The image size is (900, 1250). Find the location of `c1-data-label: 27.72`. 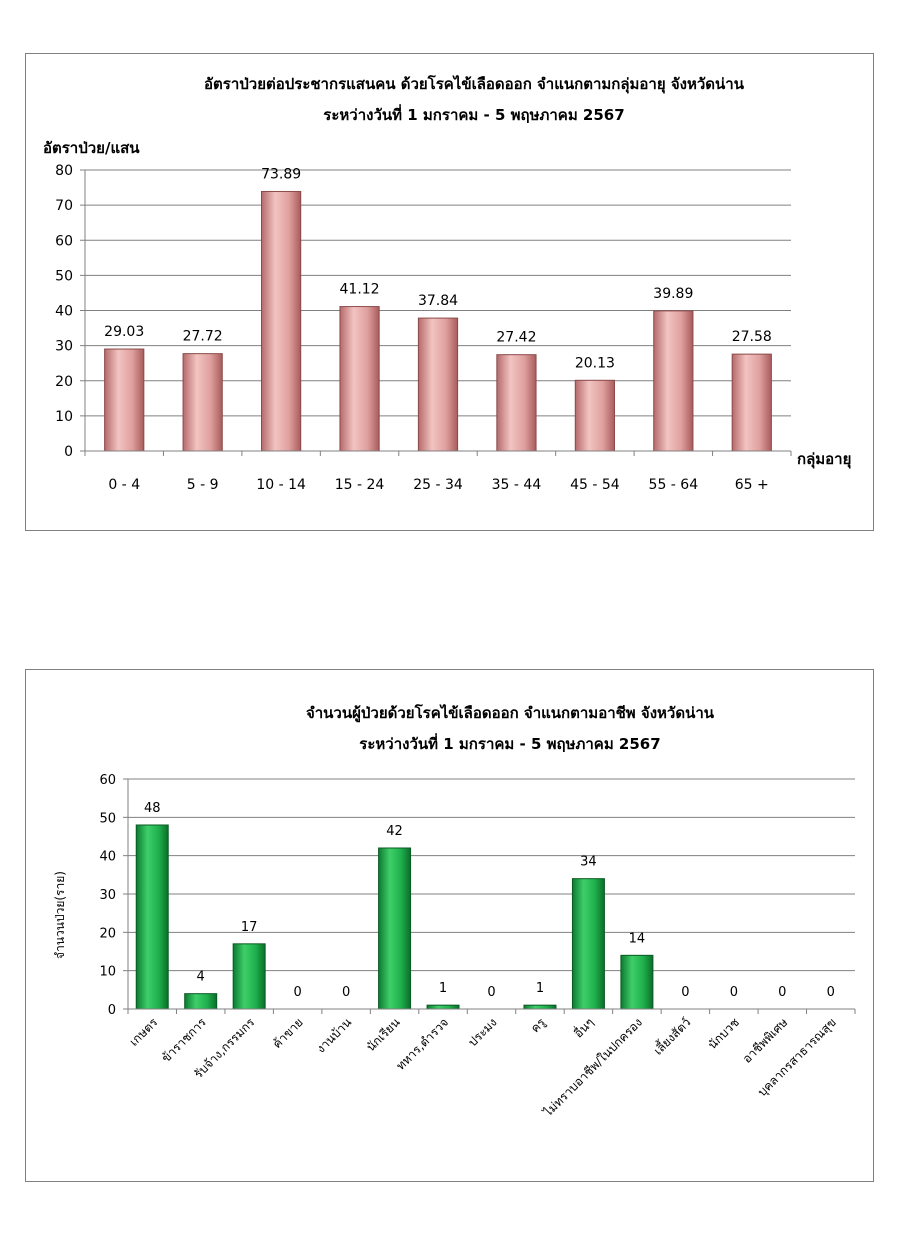

c1-data-label: 27.72 is located at coordinates (203, 337).